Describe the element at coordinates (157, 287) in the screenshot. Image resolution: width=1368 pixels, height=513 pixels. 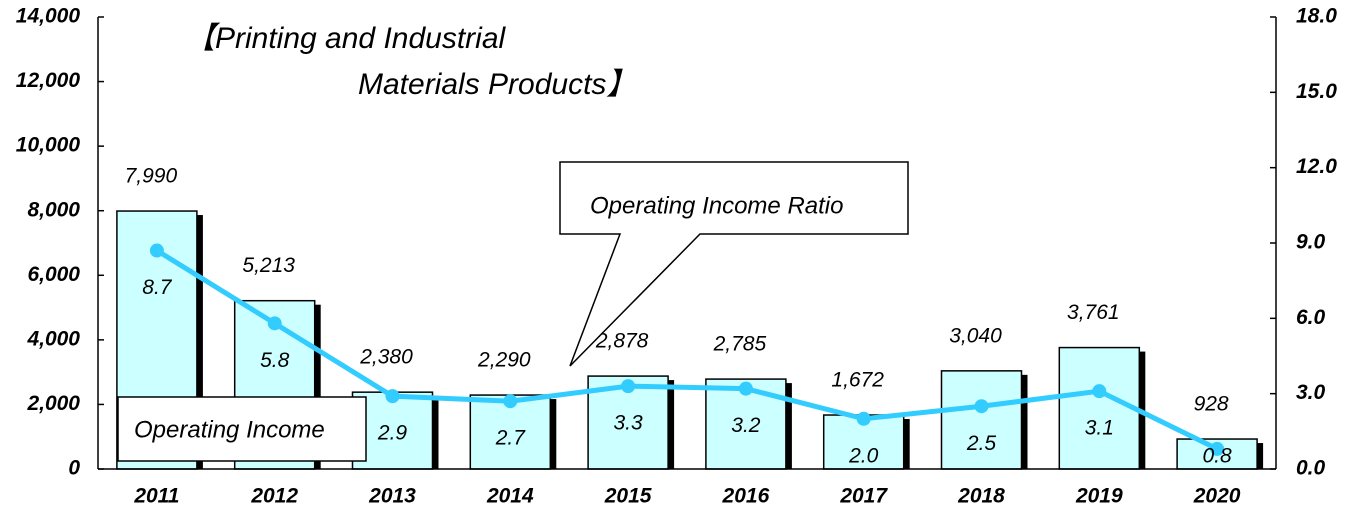
I see `ratio-value-label: 8.7` at that location.